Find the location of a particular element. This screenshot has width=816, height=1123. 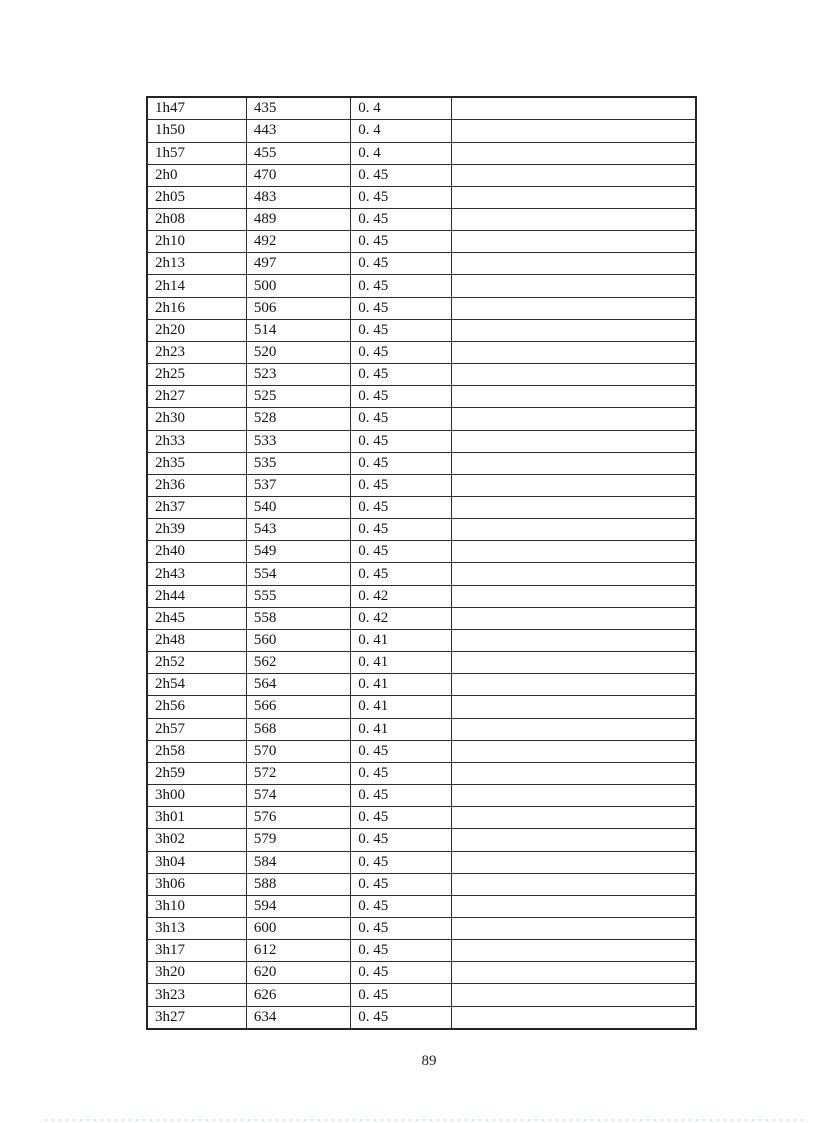

table-row: 3h23 626 0. 45 is located at coordinates (421, 995).